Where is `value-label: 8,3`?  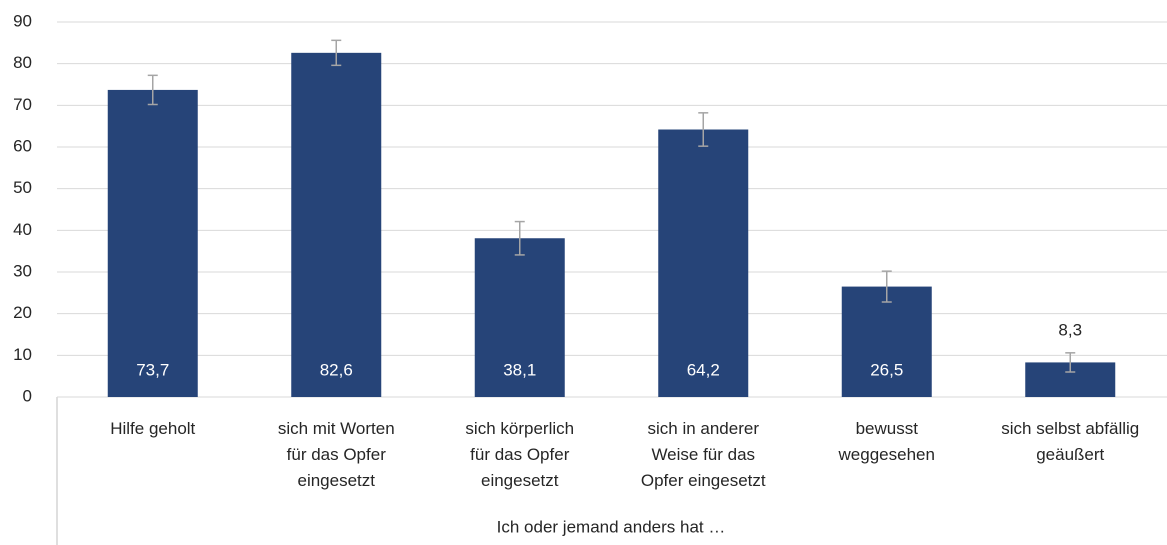 value-label: 8,3 is located at coordinates (1070, 329).